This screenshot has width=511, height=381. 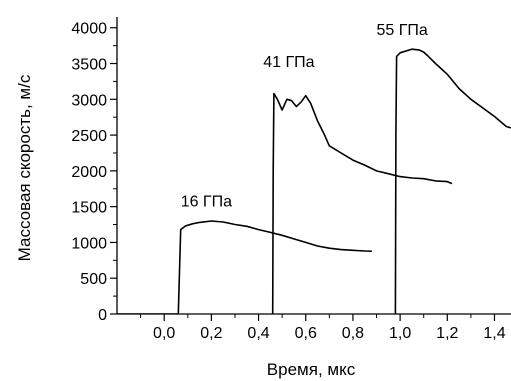 What do you see at coordinates (288, 62) in the screenshot?
I see `series-annotation: 41 ГПа` at bounding box center [288, 62].